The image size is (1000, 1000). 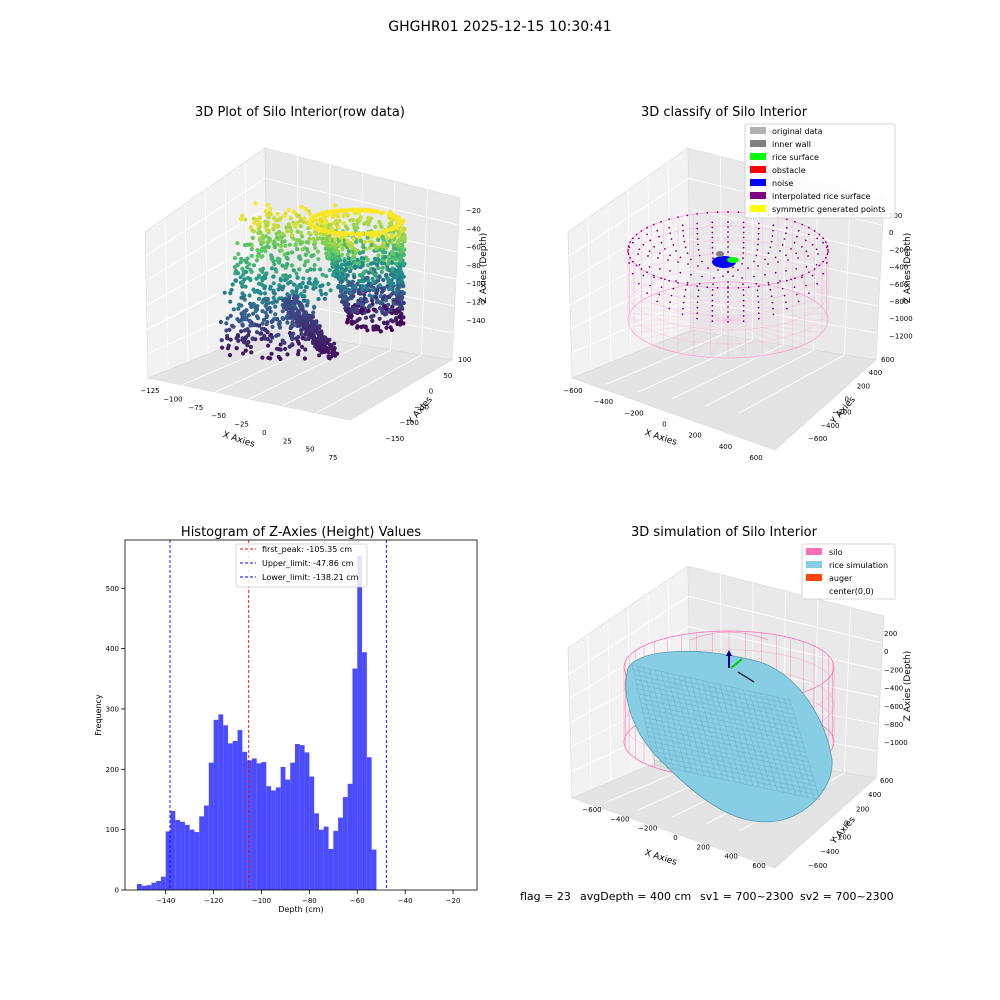 I want to click on cls-y-tick: −200, so click(x=841, y=413).